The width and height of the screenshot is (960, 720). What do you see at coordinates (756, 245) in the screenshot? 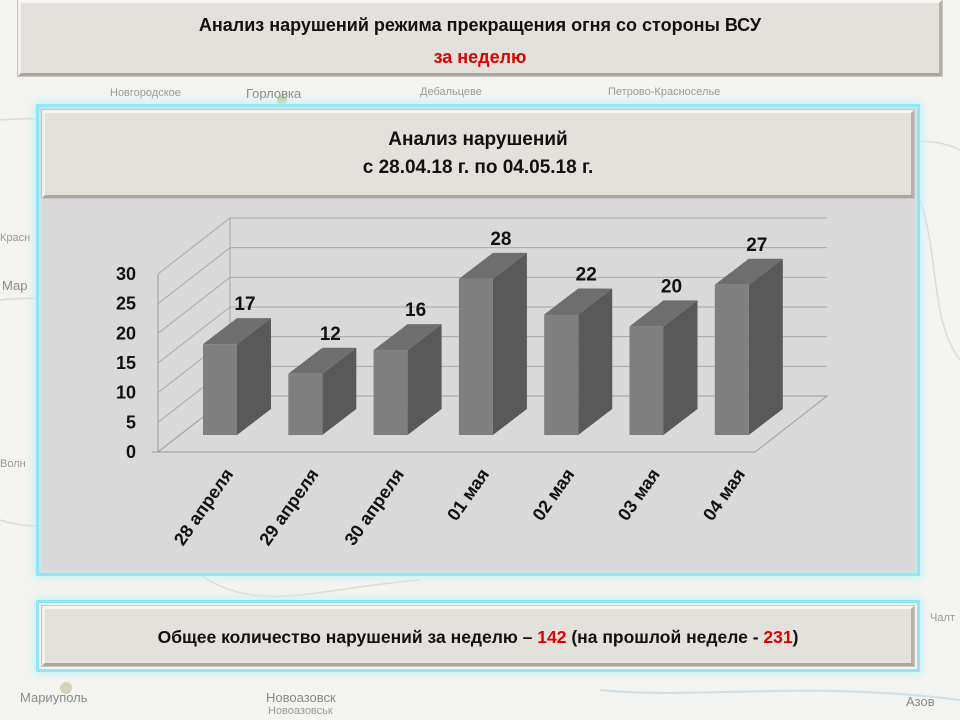
I see `data-label: 27` at bounding box center [756, 245].